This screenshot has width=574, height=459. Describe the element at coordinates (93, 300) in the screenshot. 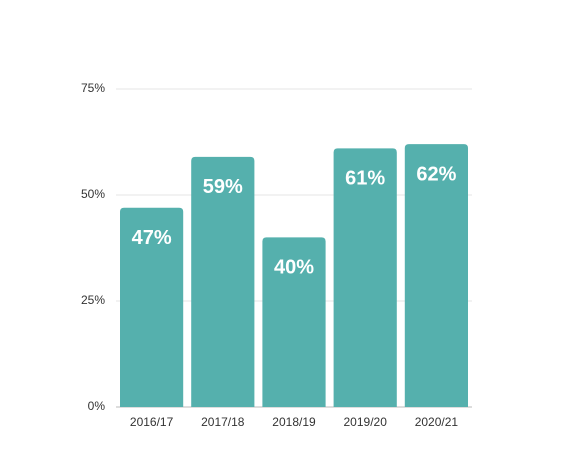

I see `y-tick-label: 25%` at that location.